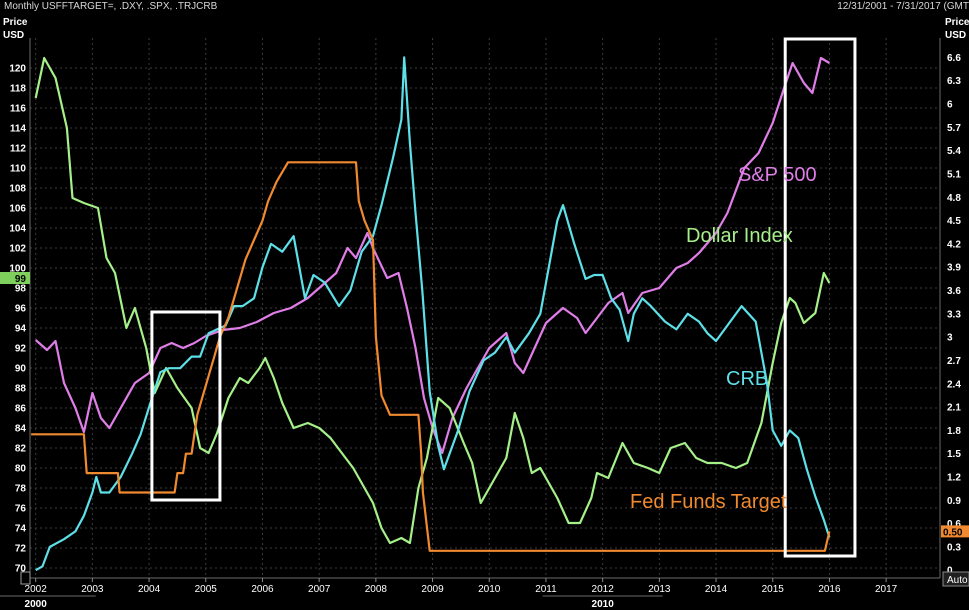 Image resolution: width=969 pixels, height=610 pixels. Describe the element at coordinates (17, 229) in the screenshot. I see `left-tick-label: 104` at that location.